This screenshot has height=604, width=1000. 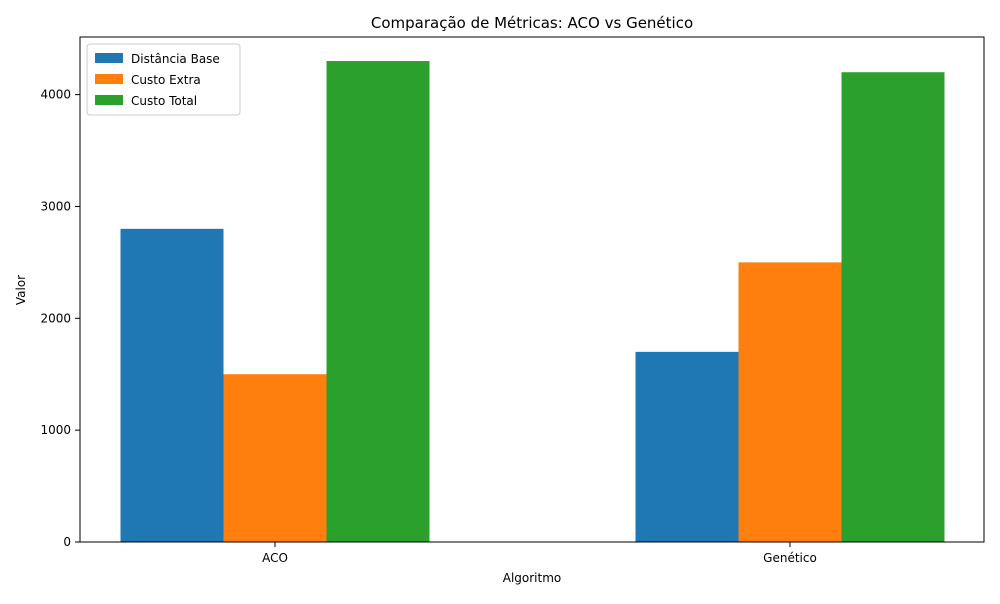 What do you see at coordinates (164, 101) in the screenshot?
I see `legend-label: Custo Total` at bounding box center [164, 101].